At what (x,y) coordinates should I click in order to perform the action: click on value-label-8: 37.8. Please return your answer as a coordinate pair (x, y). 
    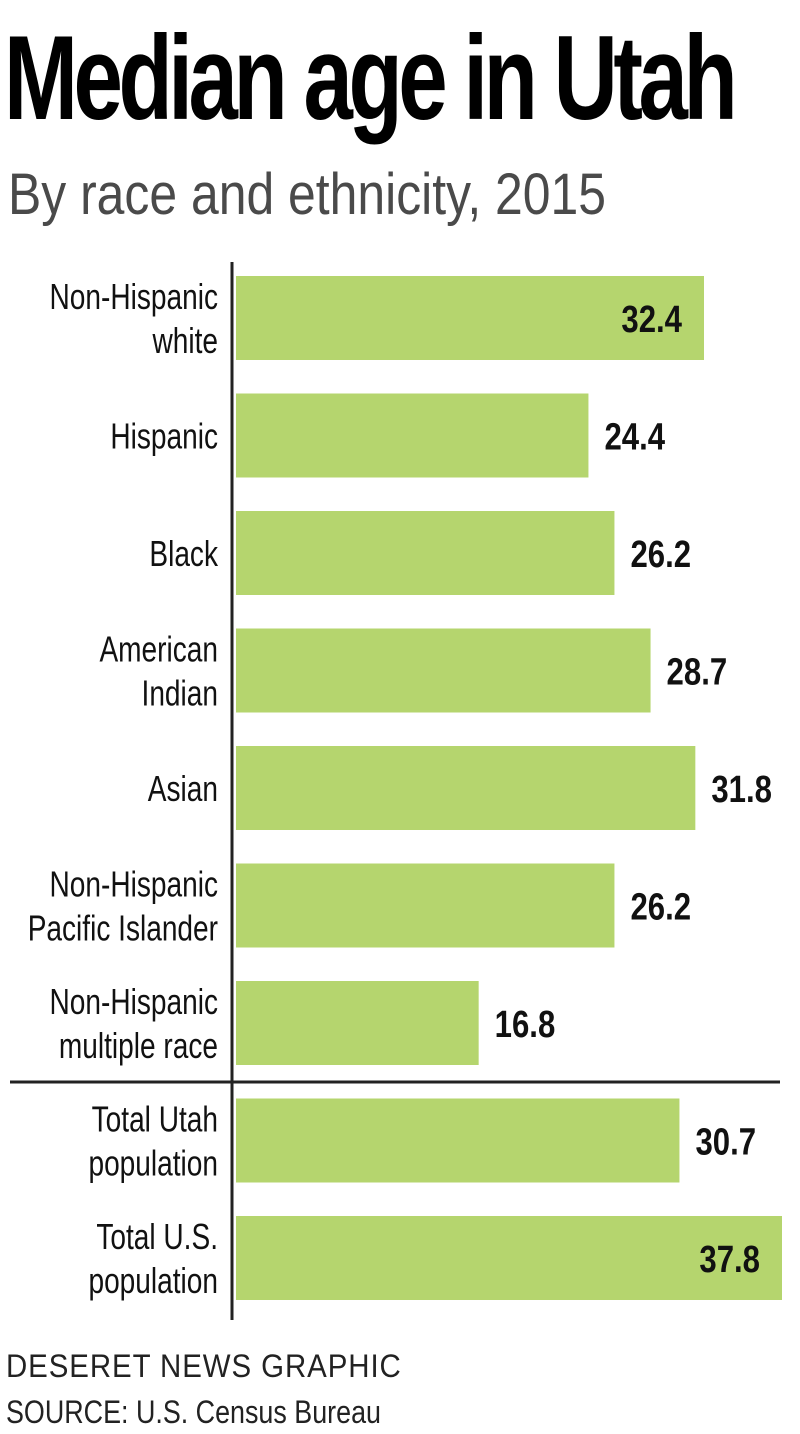
    Looking at the image, I should click on (729, 1260).